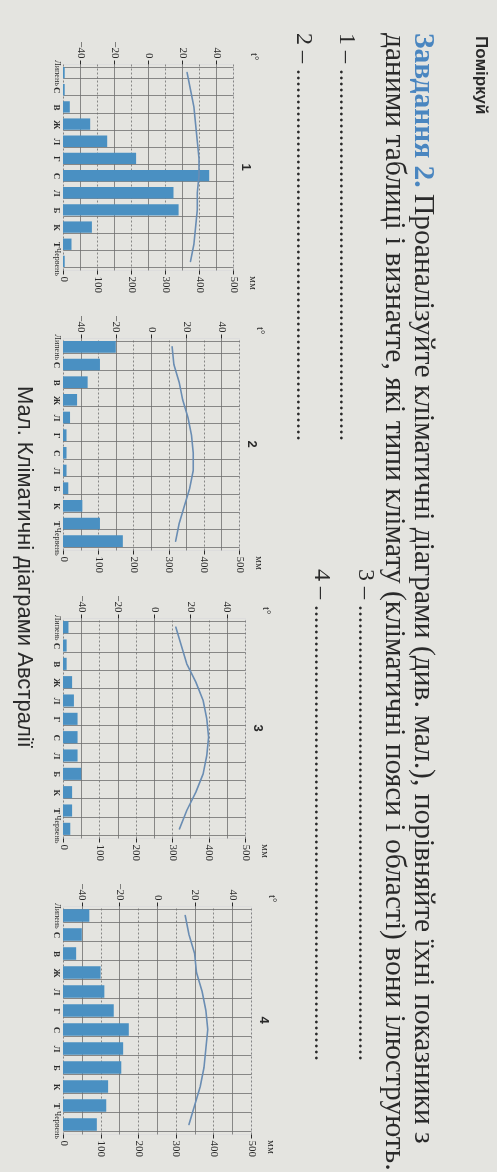 Image resolution: width=500 pixels, height=1174 pixels. I want to click on text: Поміркуй, so click(481, 75).